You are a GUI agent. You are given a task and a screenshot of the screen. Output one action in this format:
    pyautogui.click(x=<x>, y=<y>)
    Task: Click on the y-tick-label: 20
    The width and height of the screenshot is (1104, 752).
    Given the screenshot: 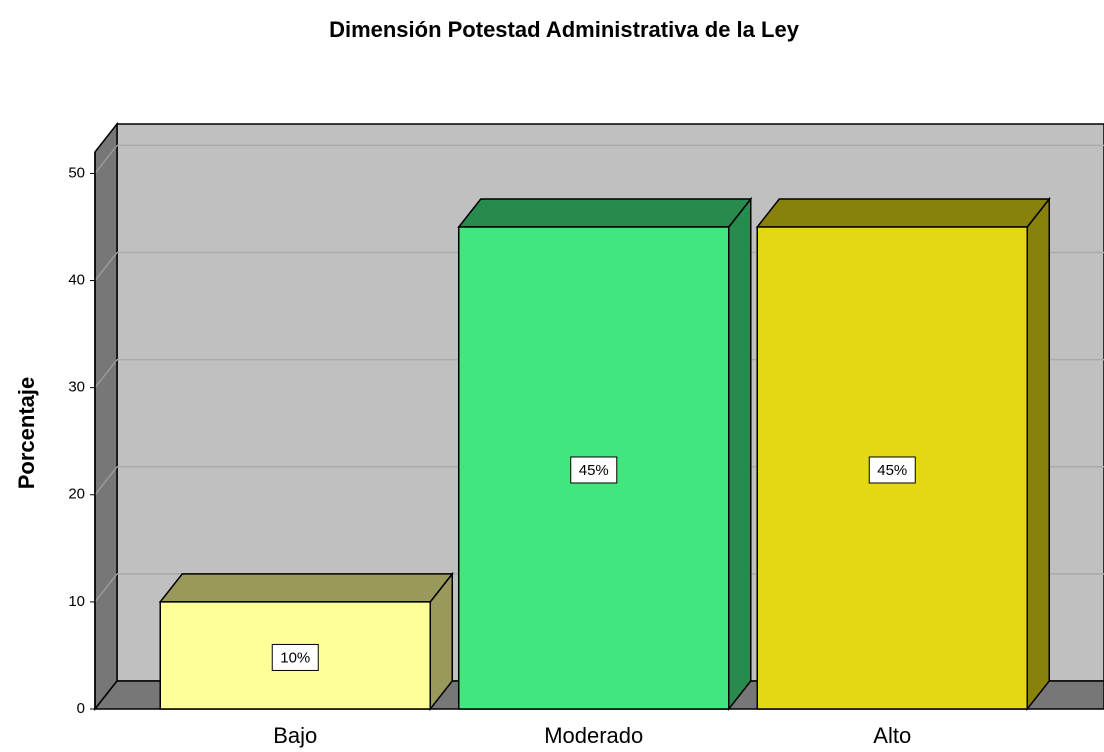 What is the action you would take?
    pyautogui.click(x=76, y=494)
    